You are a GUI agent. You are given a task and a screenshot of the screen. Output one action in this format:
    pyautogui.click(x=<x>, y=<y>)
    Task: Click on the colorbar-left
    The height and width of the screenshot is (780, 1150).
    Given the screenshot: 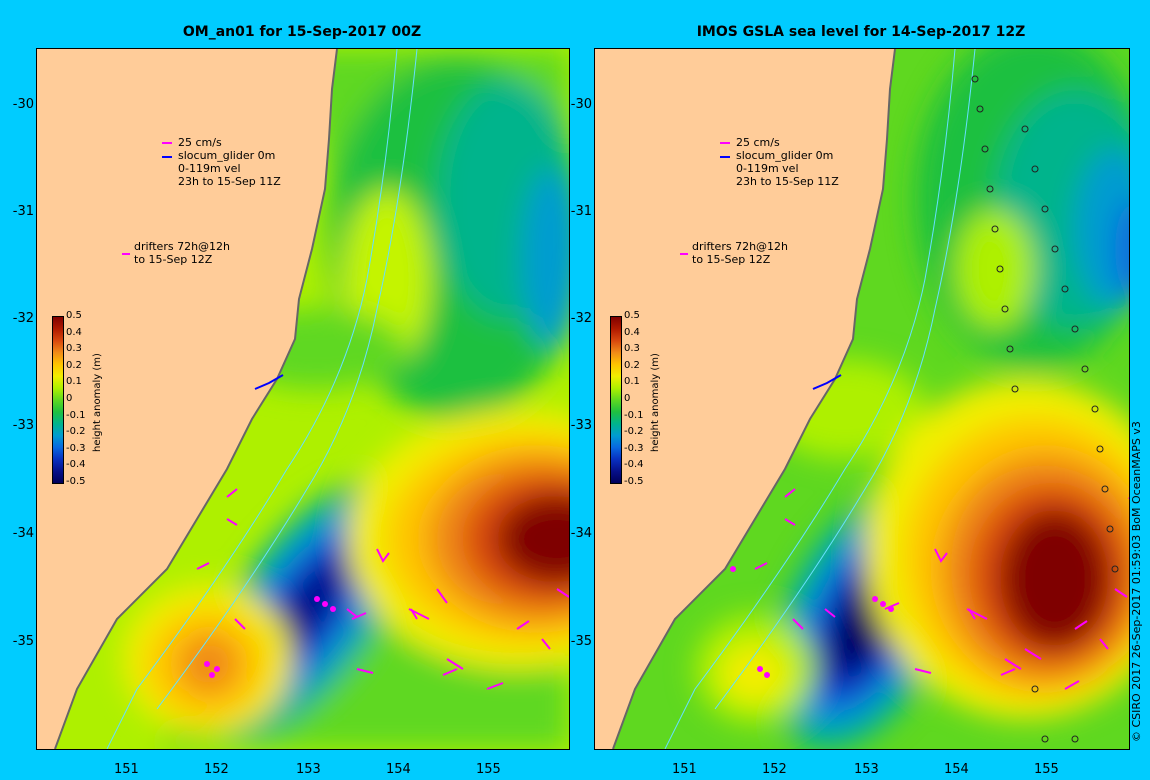 What is the action you would take?
    pyautogui.click(x=58, y=400)
    